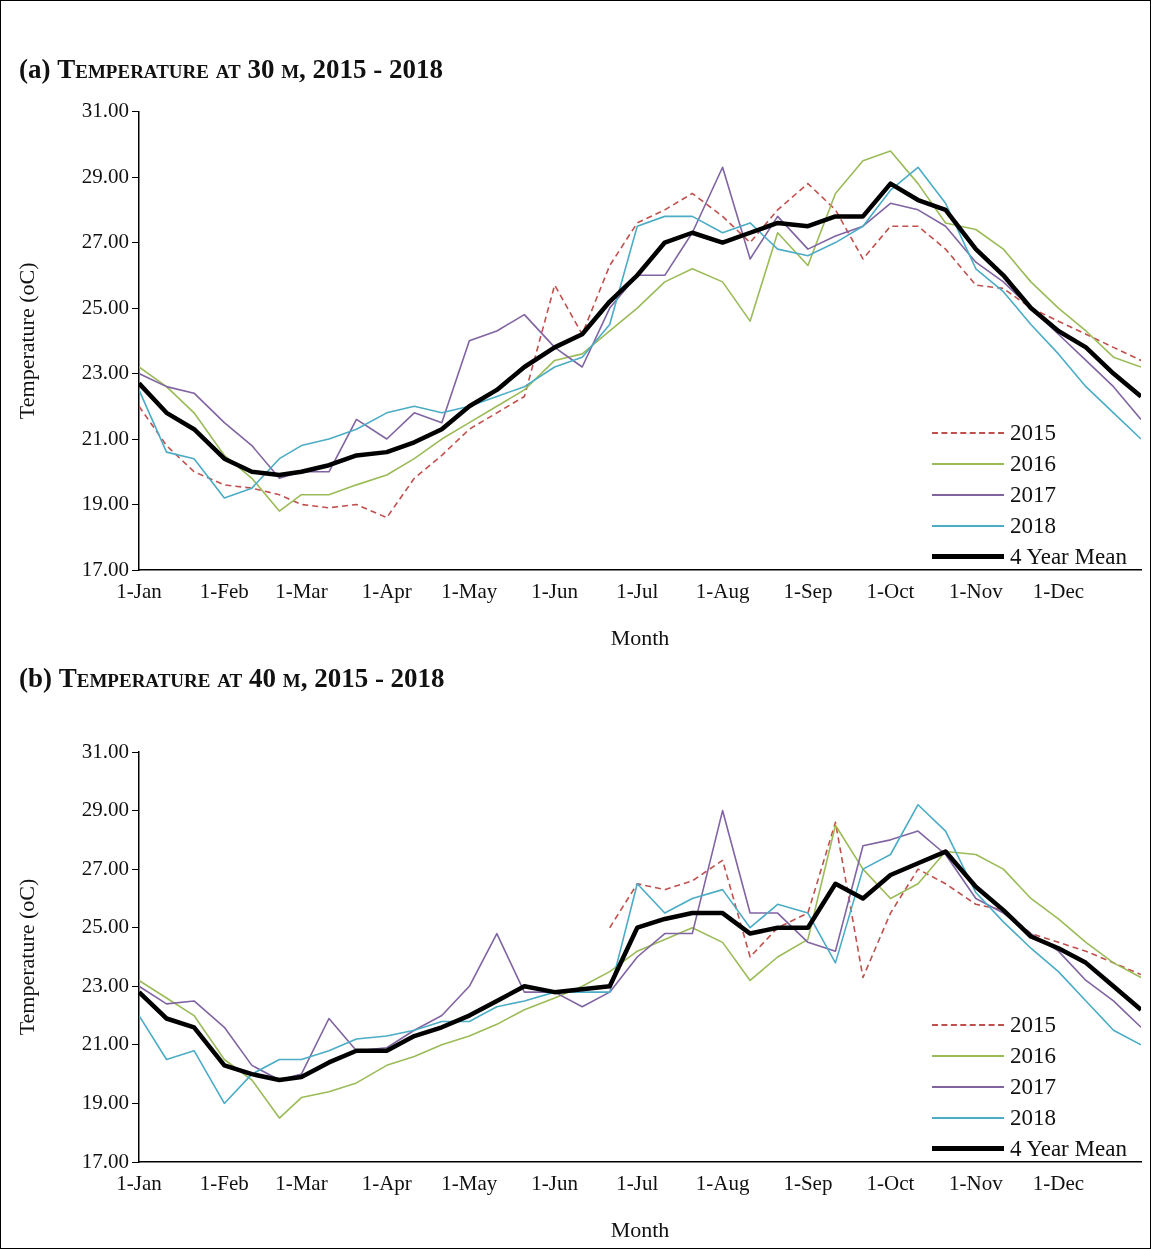 The height and width of the screenshot is (1249, 1151). I want to click on chart-title: (b) Temperature at 40 m, 2015 - 2018, so click(232, 678).